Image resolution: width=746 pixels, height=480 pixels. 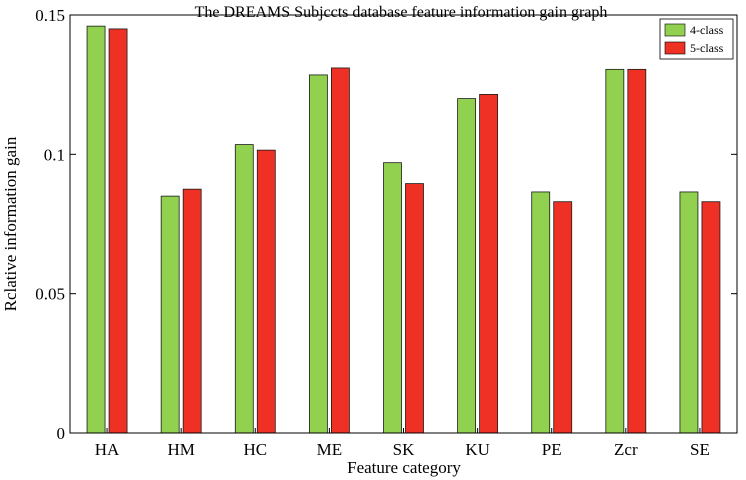 What do you see at coordinates (170, 314) in the screenshot?
I see `bar-hm-4-class` at bounding box center [170, 314].